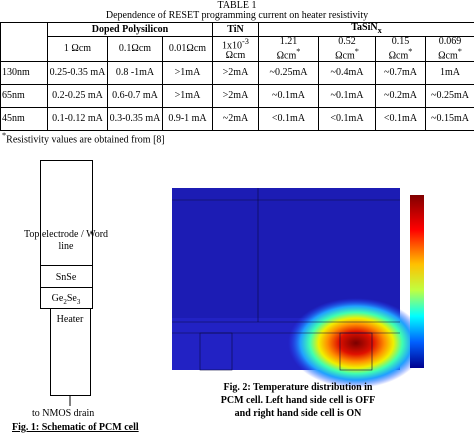  What do you see at coordinates (288, 41) in the screenshot?
I see `resistivity-value: 1.21` at bounding box center [288, 41].